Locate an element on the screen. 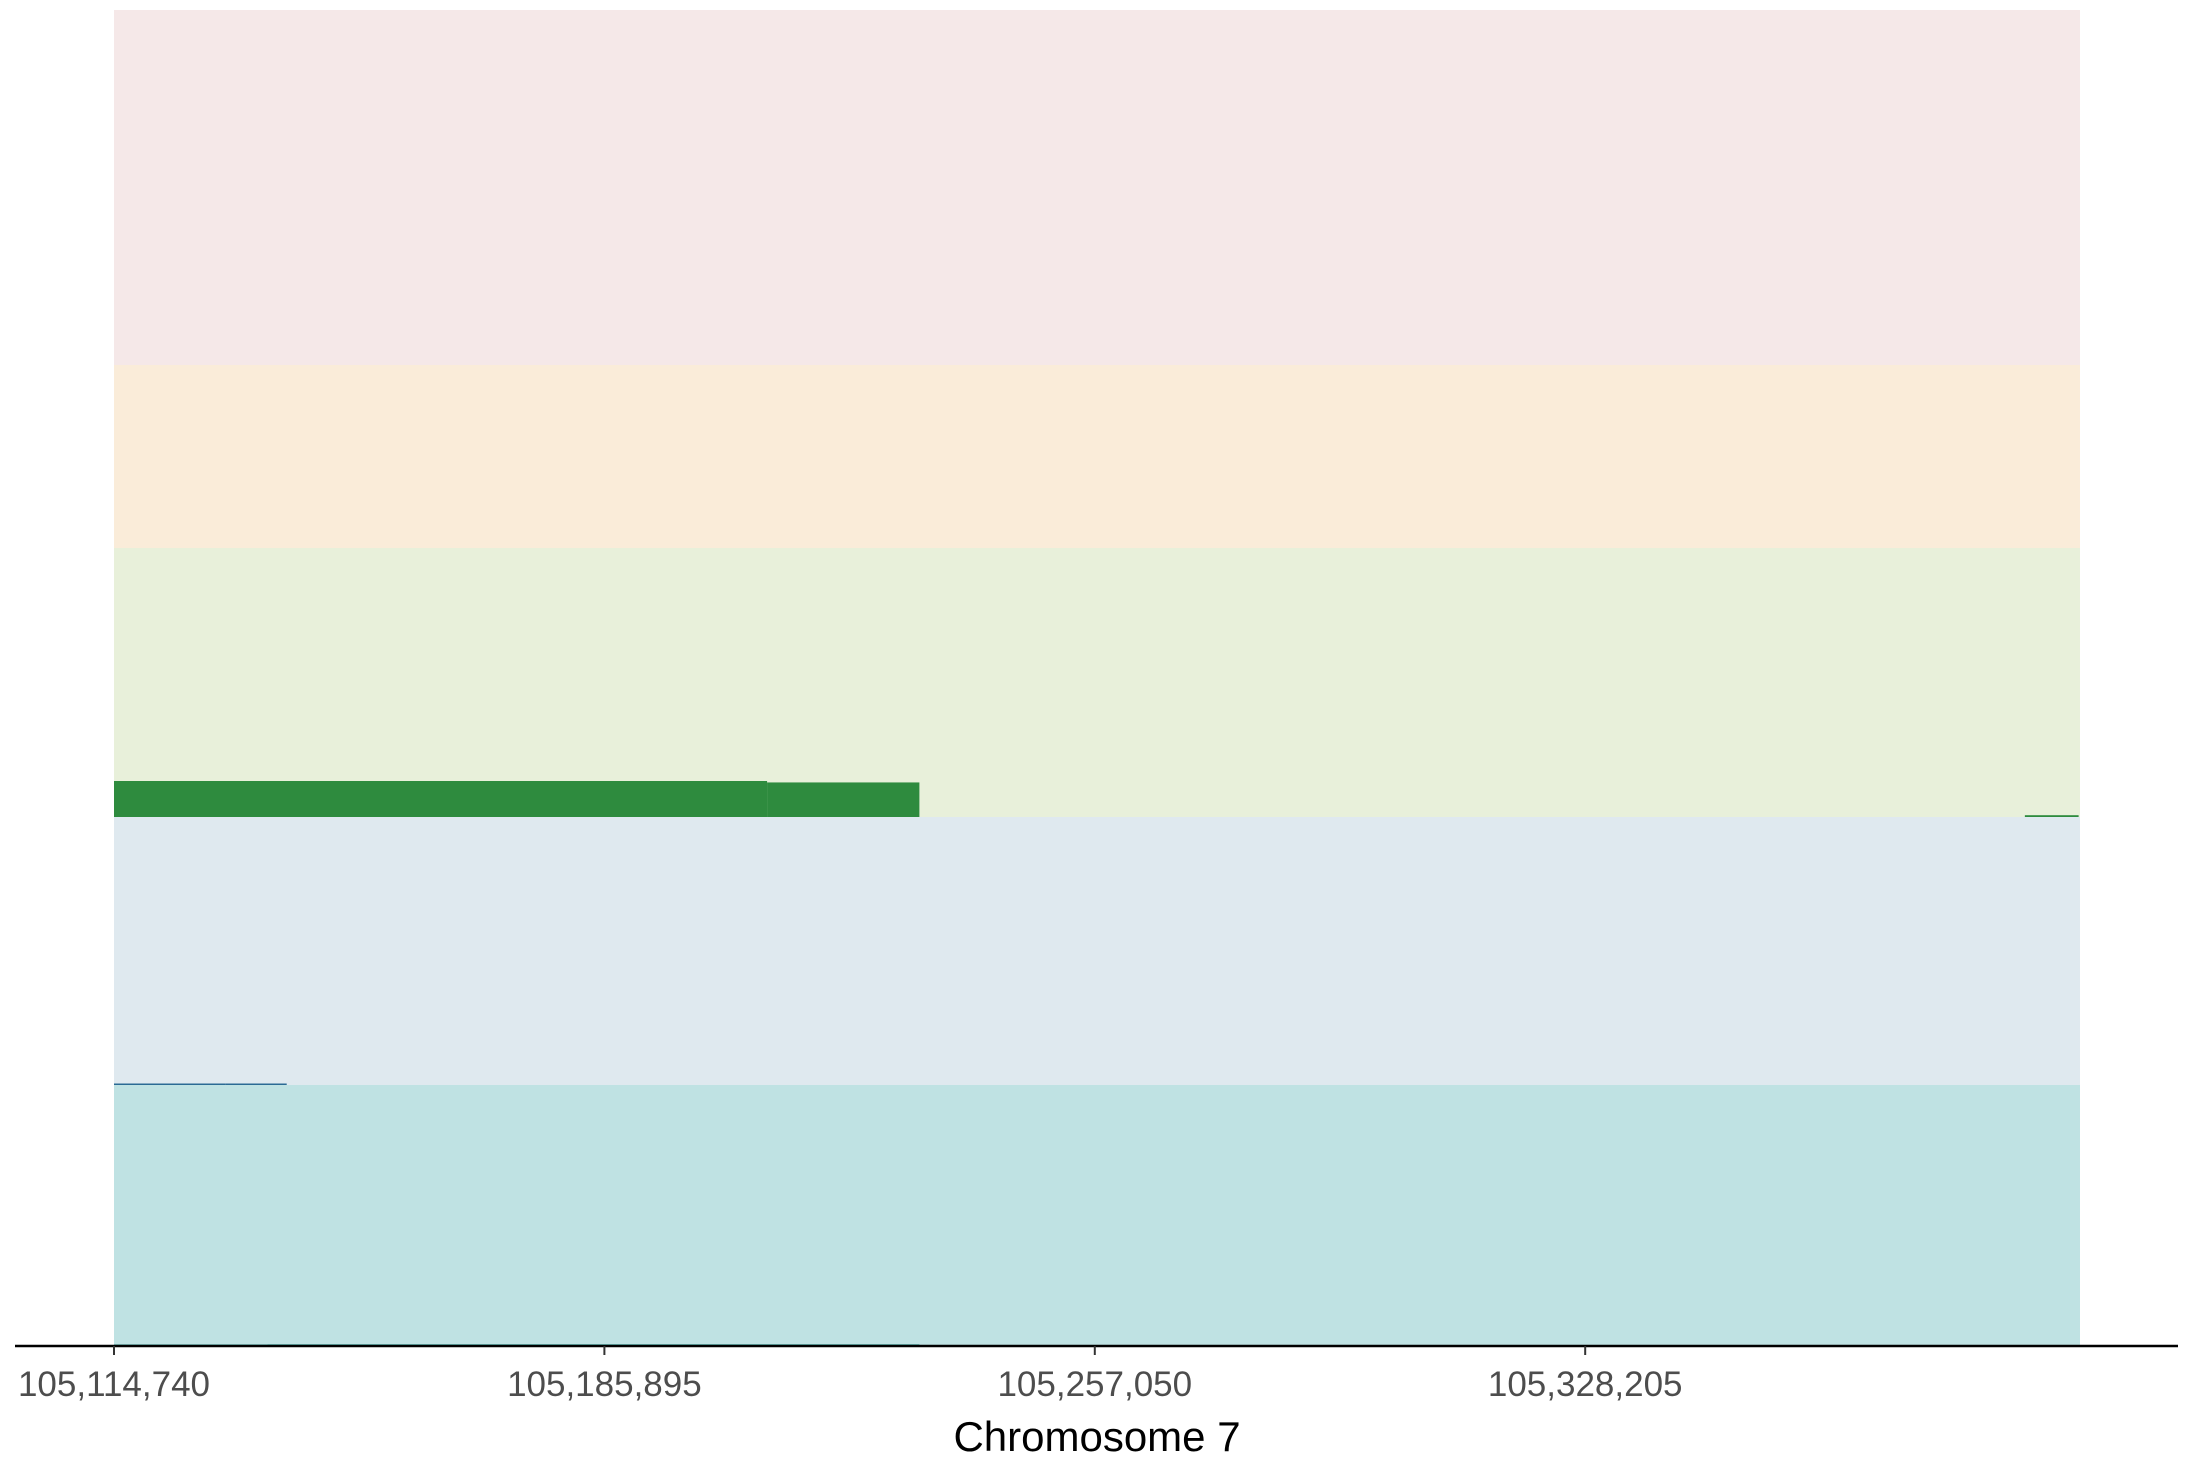 Image resolution: width=2190 pixels, height=1460 pixels. x-tick-label: 105,257,050 is located at coordinates (1094, 1384).